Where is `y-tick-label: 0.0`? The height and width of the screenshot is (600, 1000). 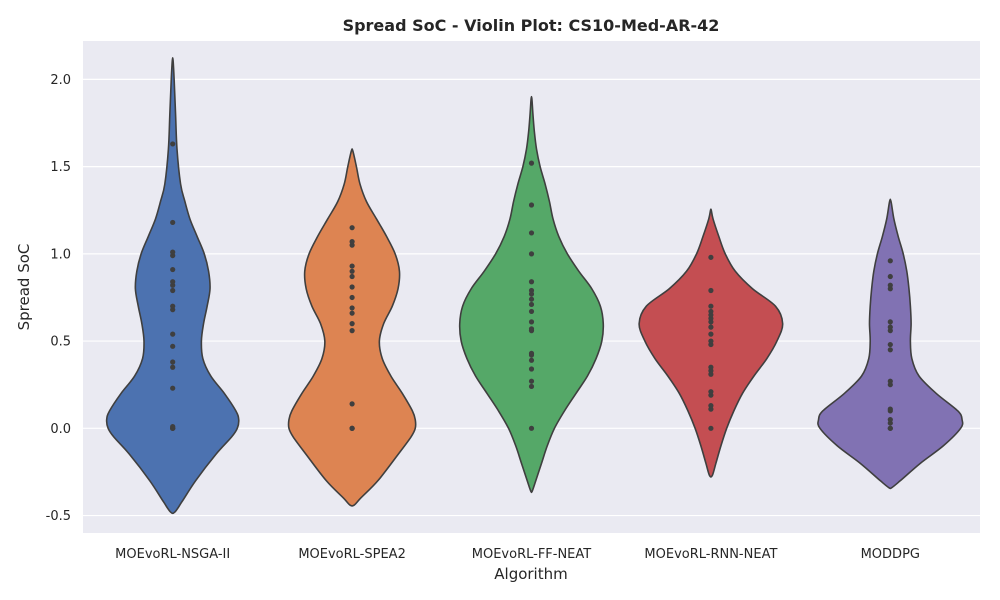 y-tick-label: 0.0 is located at coordinates (60, 429).